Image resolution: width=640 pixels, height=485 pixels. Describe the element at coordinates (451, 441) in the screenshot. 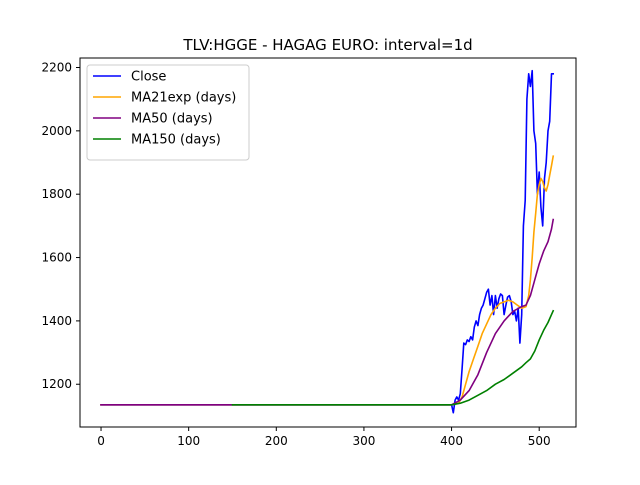

I see `x-tick-label: 400` at that location.